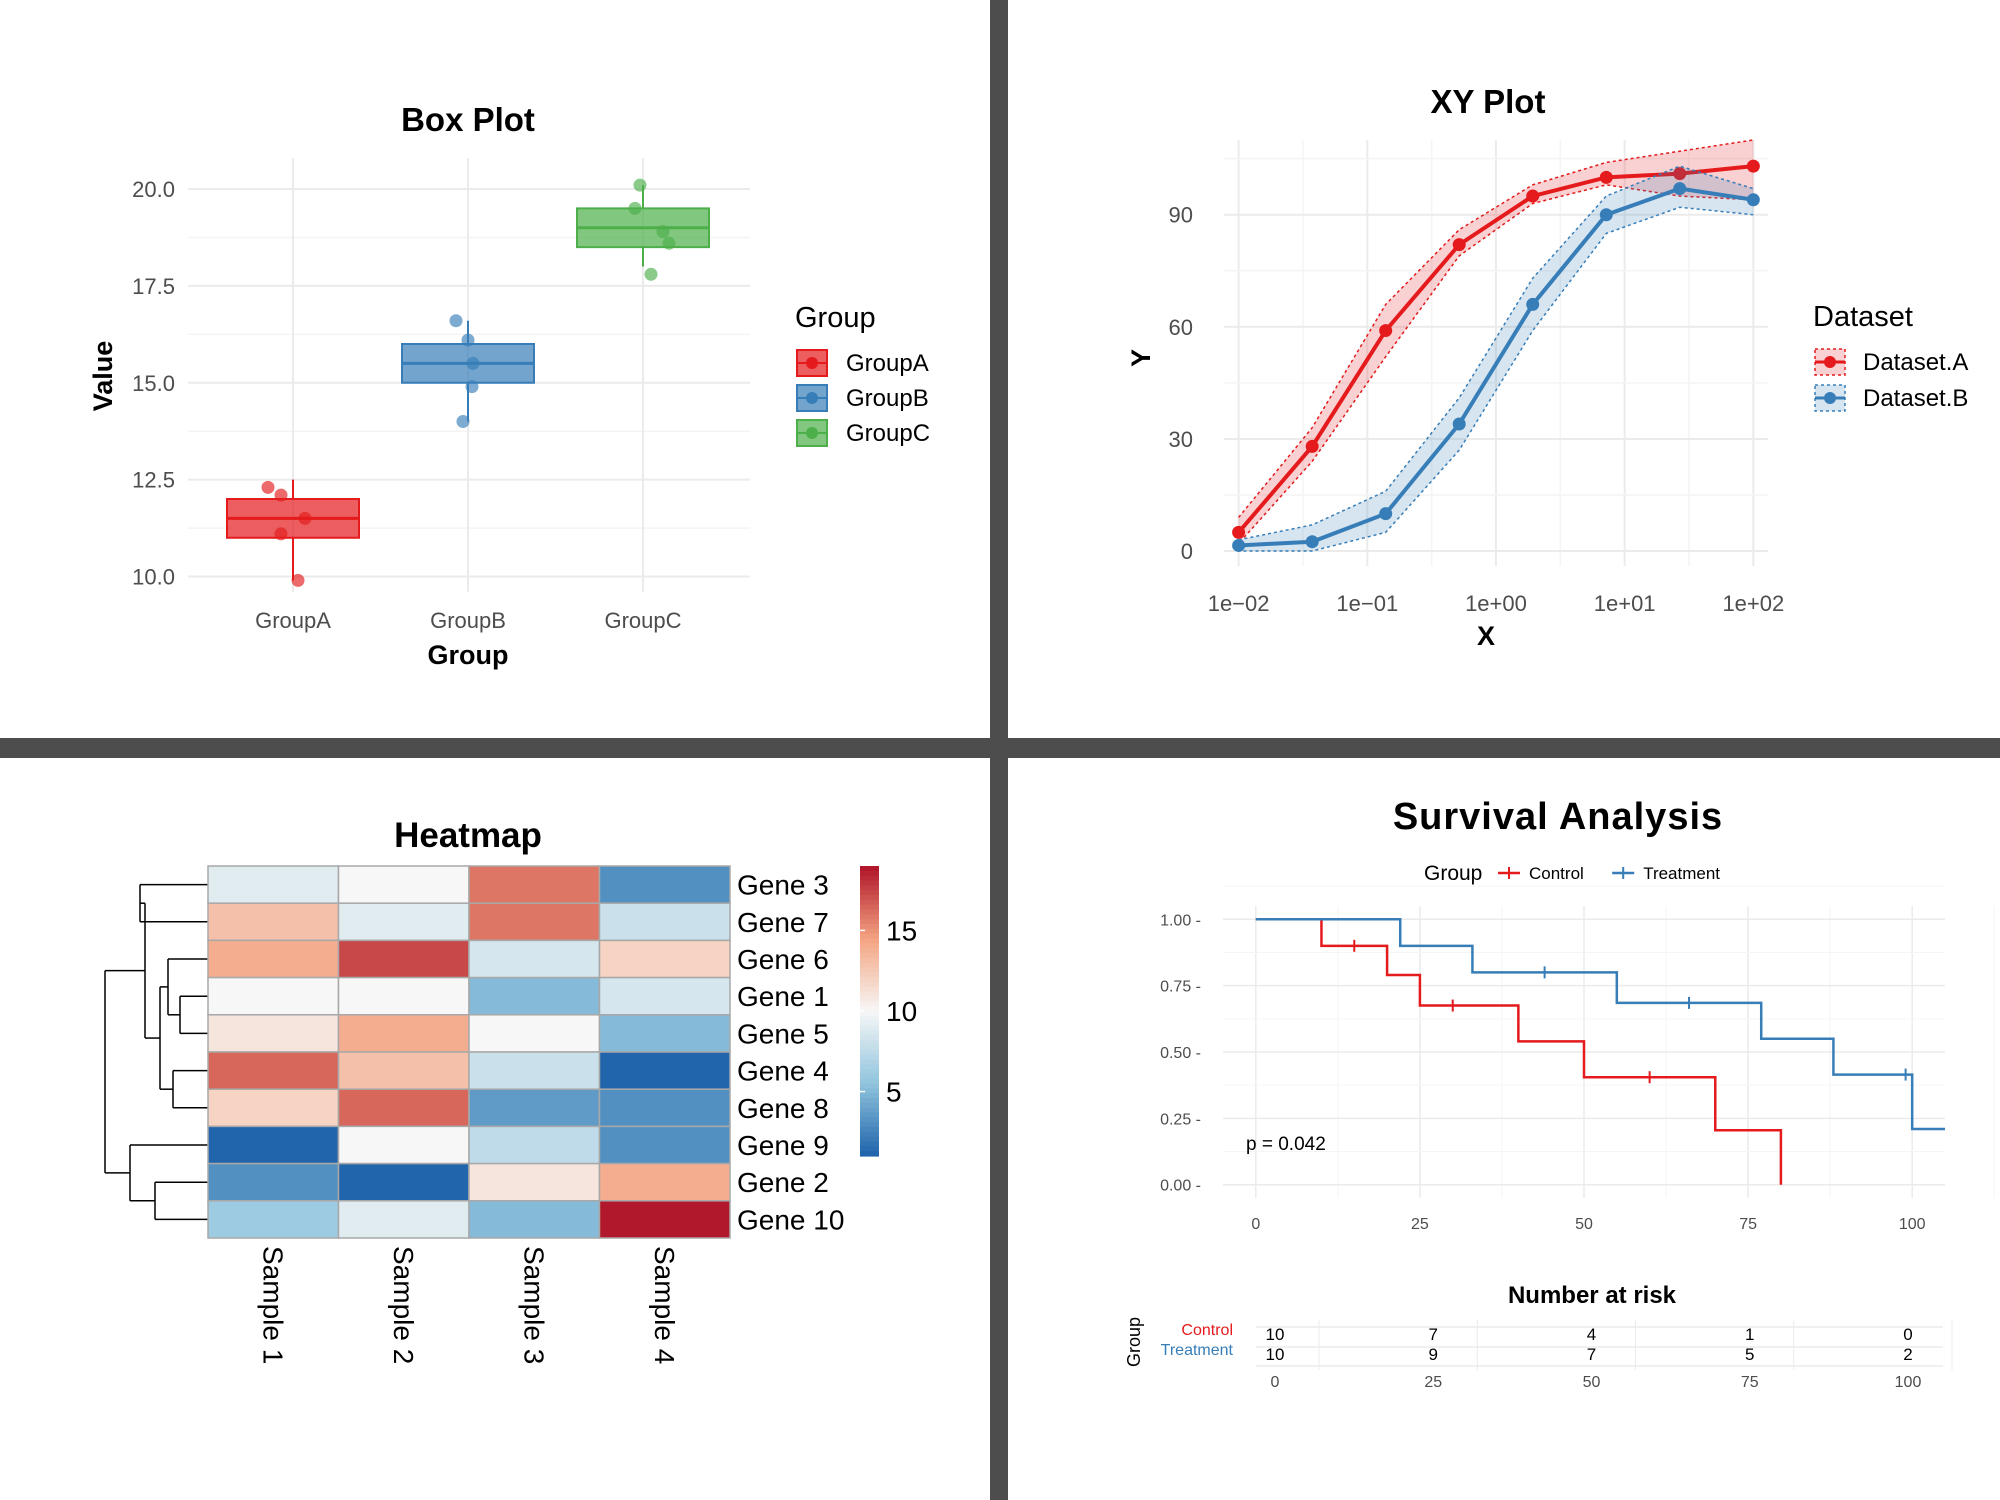  What do you see at coordinates (272, 1305) in the screenshot?
I see `column-label: Sample 1` at bounding box center [272, 1305].